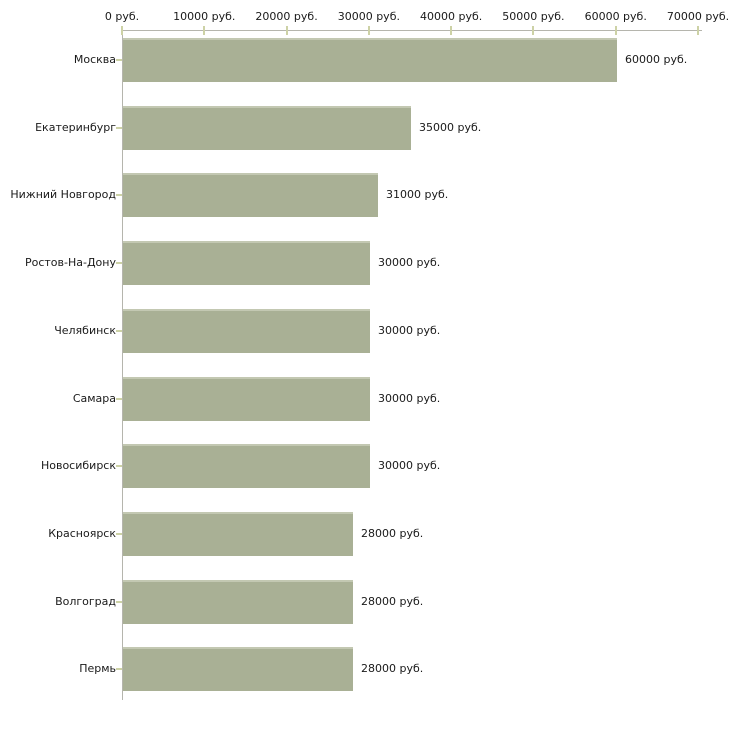 This screenshot has width=730, height=730. Describe the element at coordinates (85, 330) in the screenshot. I see `category-label: Челябинск` at that location.